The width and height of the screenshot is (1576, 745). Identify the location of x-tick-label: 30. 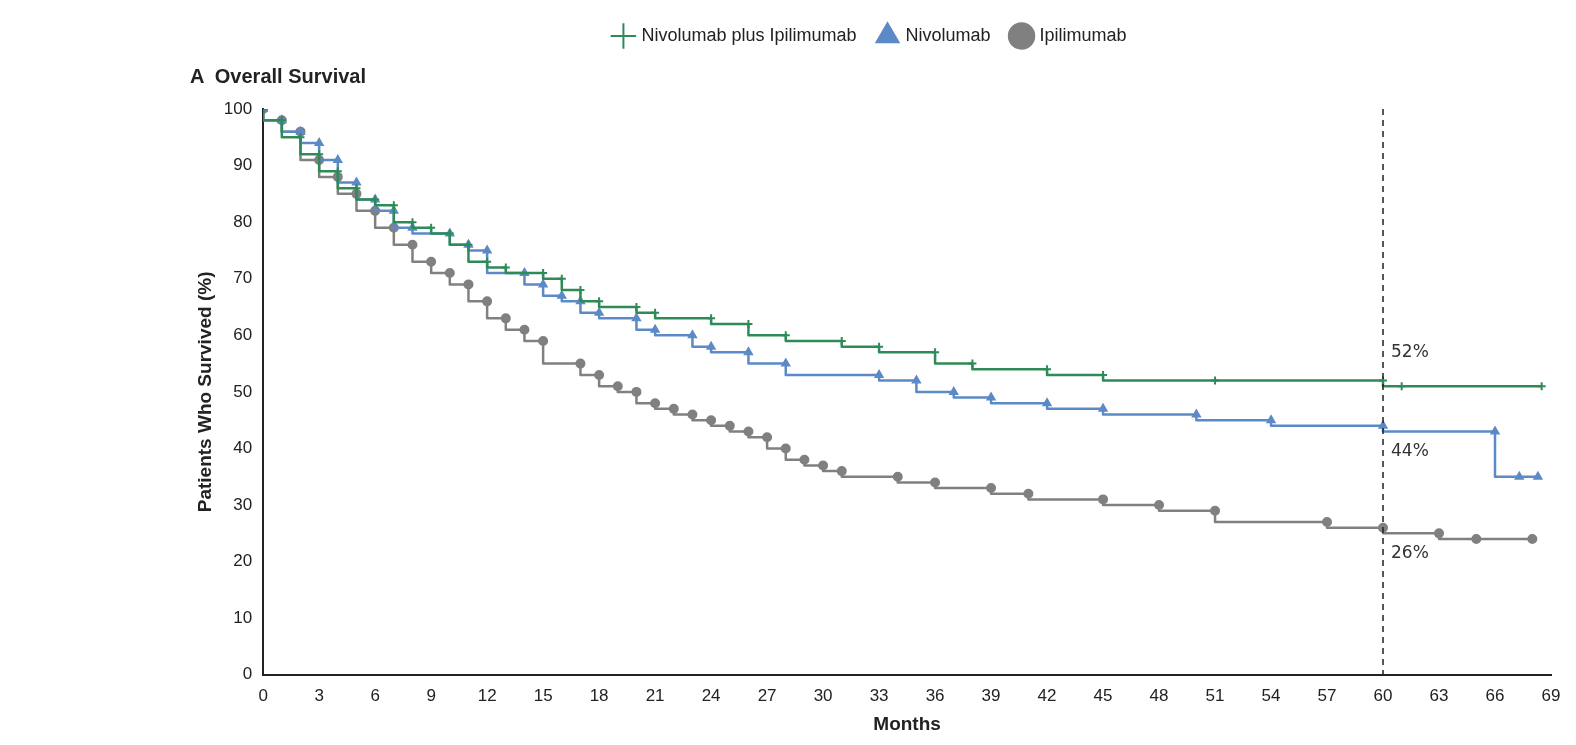
(823, 695).